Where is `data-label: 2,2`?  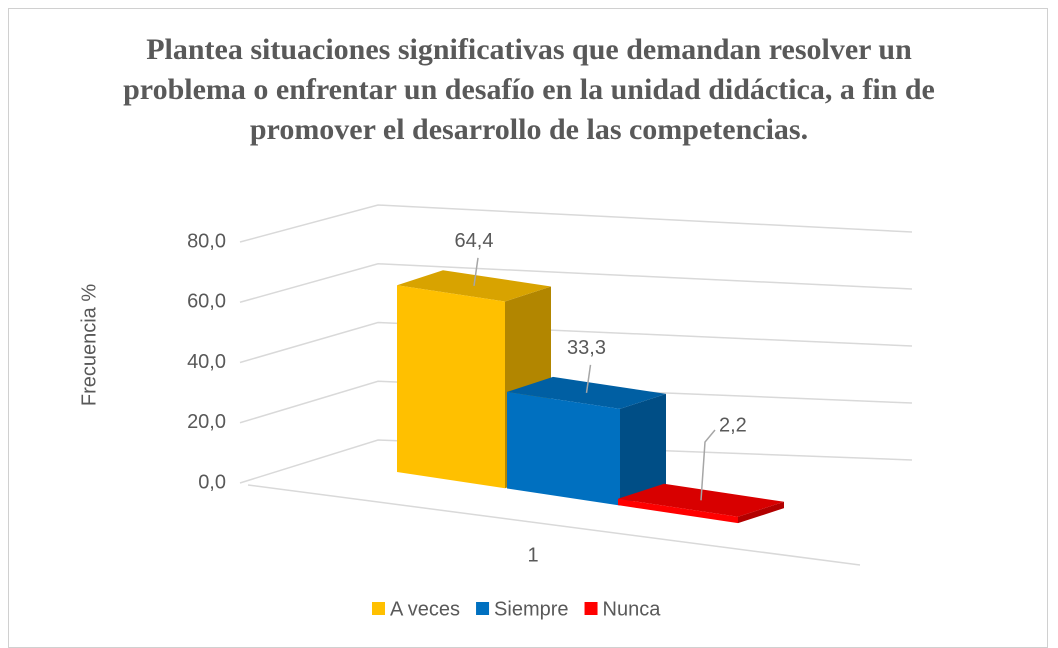 data-label: 2,2 is located at coordinates (733, 425).